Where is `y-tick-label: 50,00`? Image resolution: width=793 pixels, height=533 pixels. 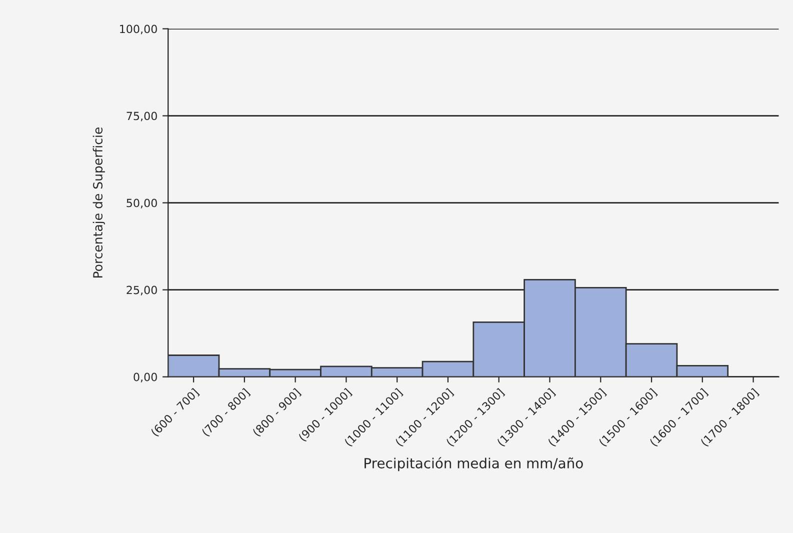
y-tick-label: 50,00 is located at coordinates (141, 203).